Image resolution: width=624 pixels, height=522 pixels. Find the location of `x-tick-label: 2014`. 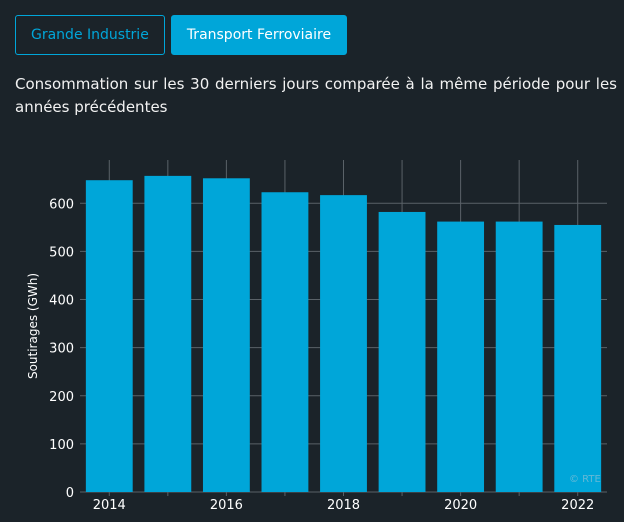

x-tick-label: 2014 is located at coordinates (109, 505).